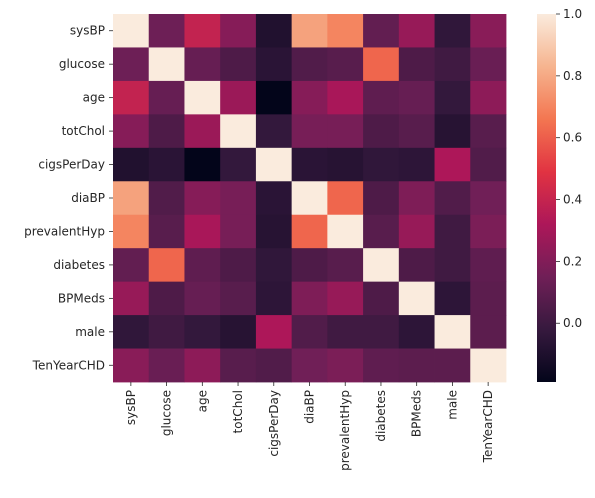 Image resolution: width=595 pixels, height=498 pixels. What do you see at coordinates (309, 164) in the screenshot?
I see `heatmap-cell-cigsPerDay-diaBP` at bounding box center [309, 164].